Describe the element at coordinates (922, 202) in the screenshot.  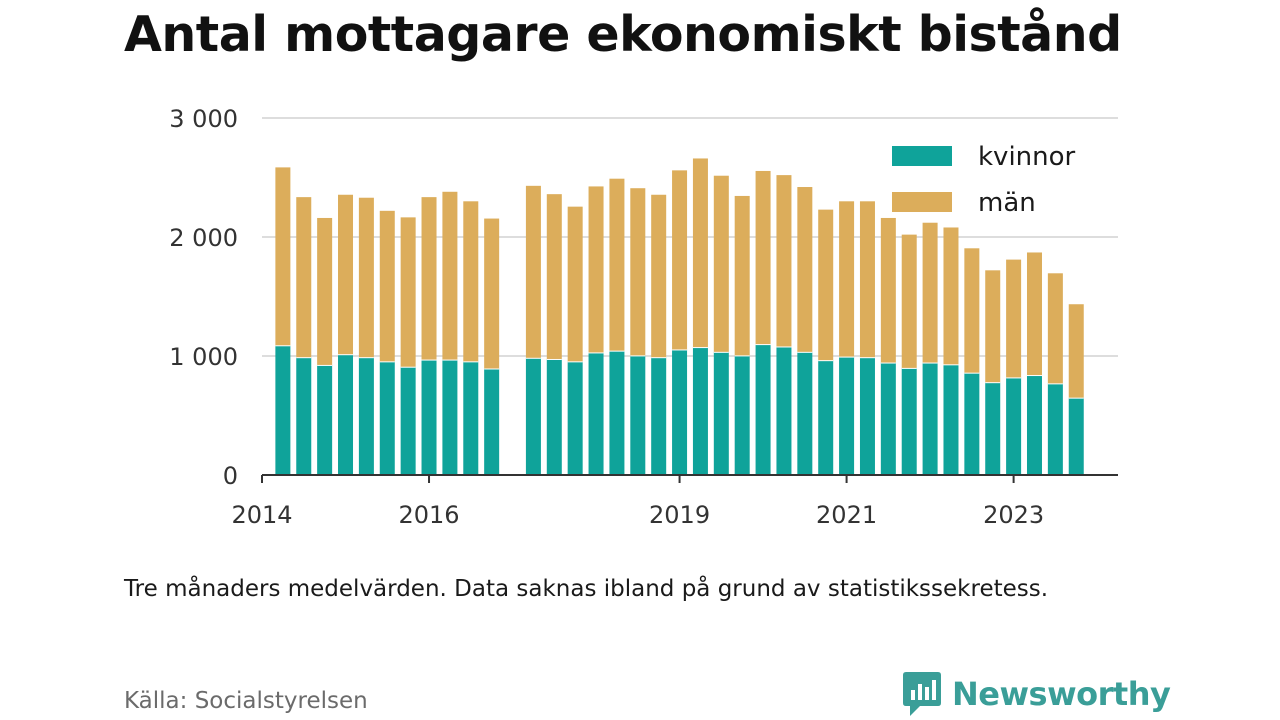
I see `legend-swatch-man` at that location.